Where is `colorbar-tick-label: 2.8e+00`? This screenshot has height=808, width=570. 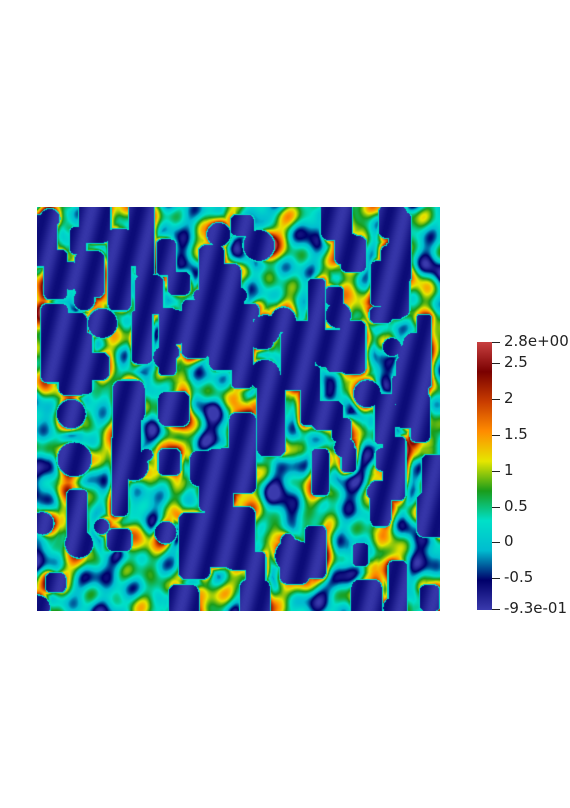
colorbar-tick-label: 2.8e+00 is located at coordinates (536, 341).